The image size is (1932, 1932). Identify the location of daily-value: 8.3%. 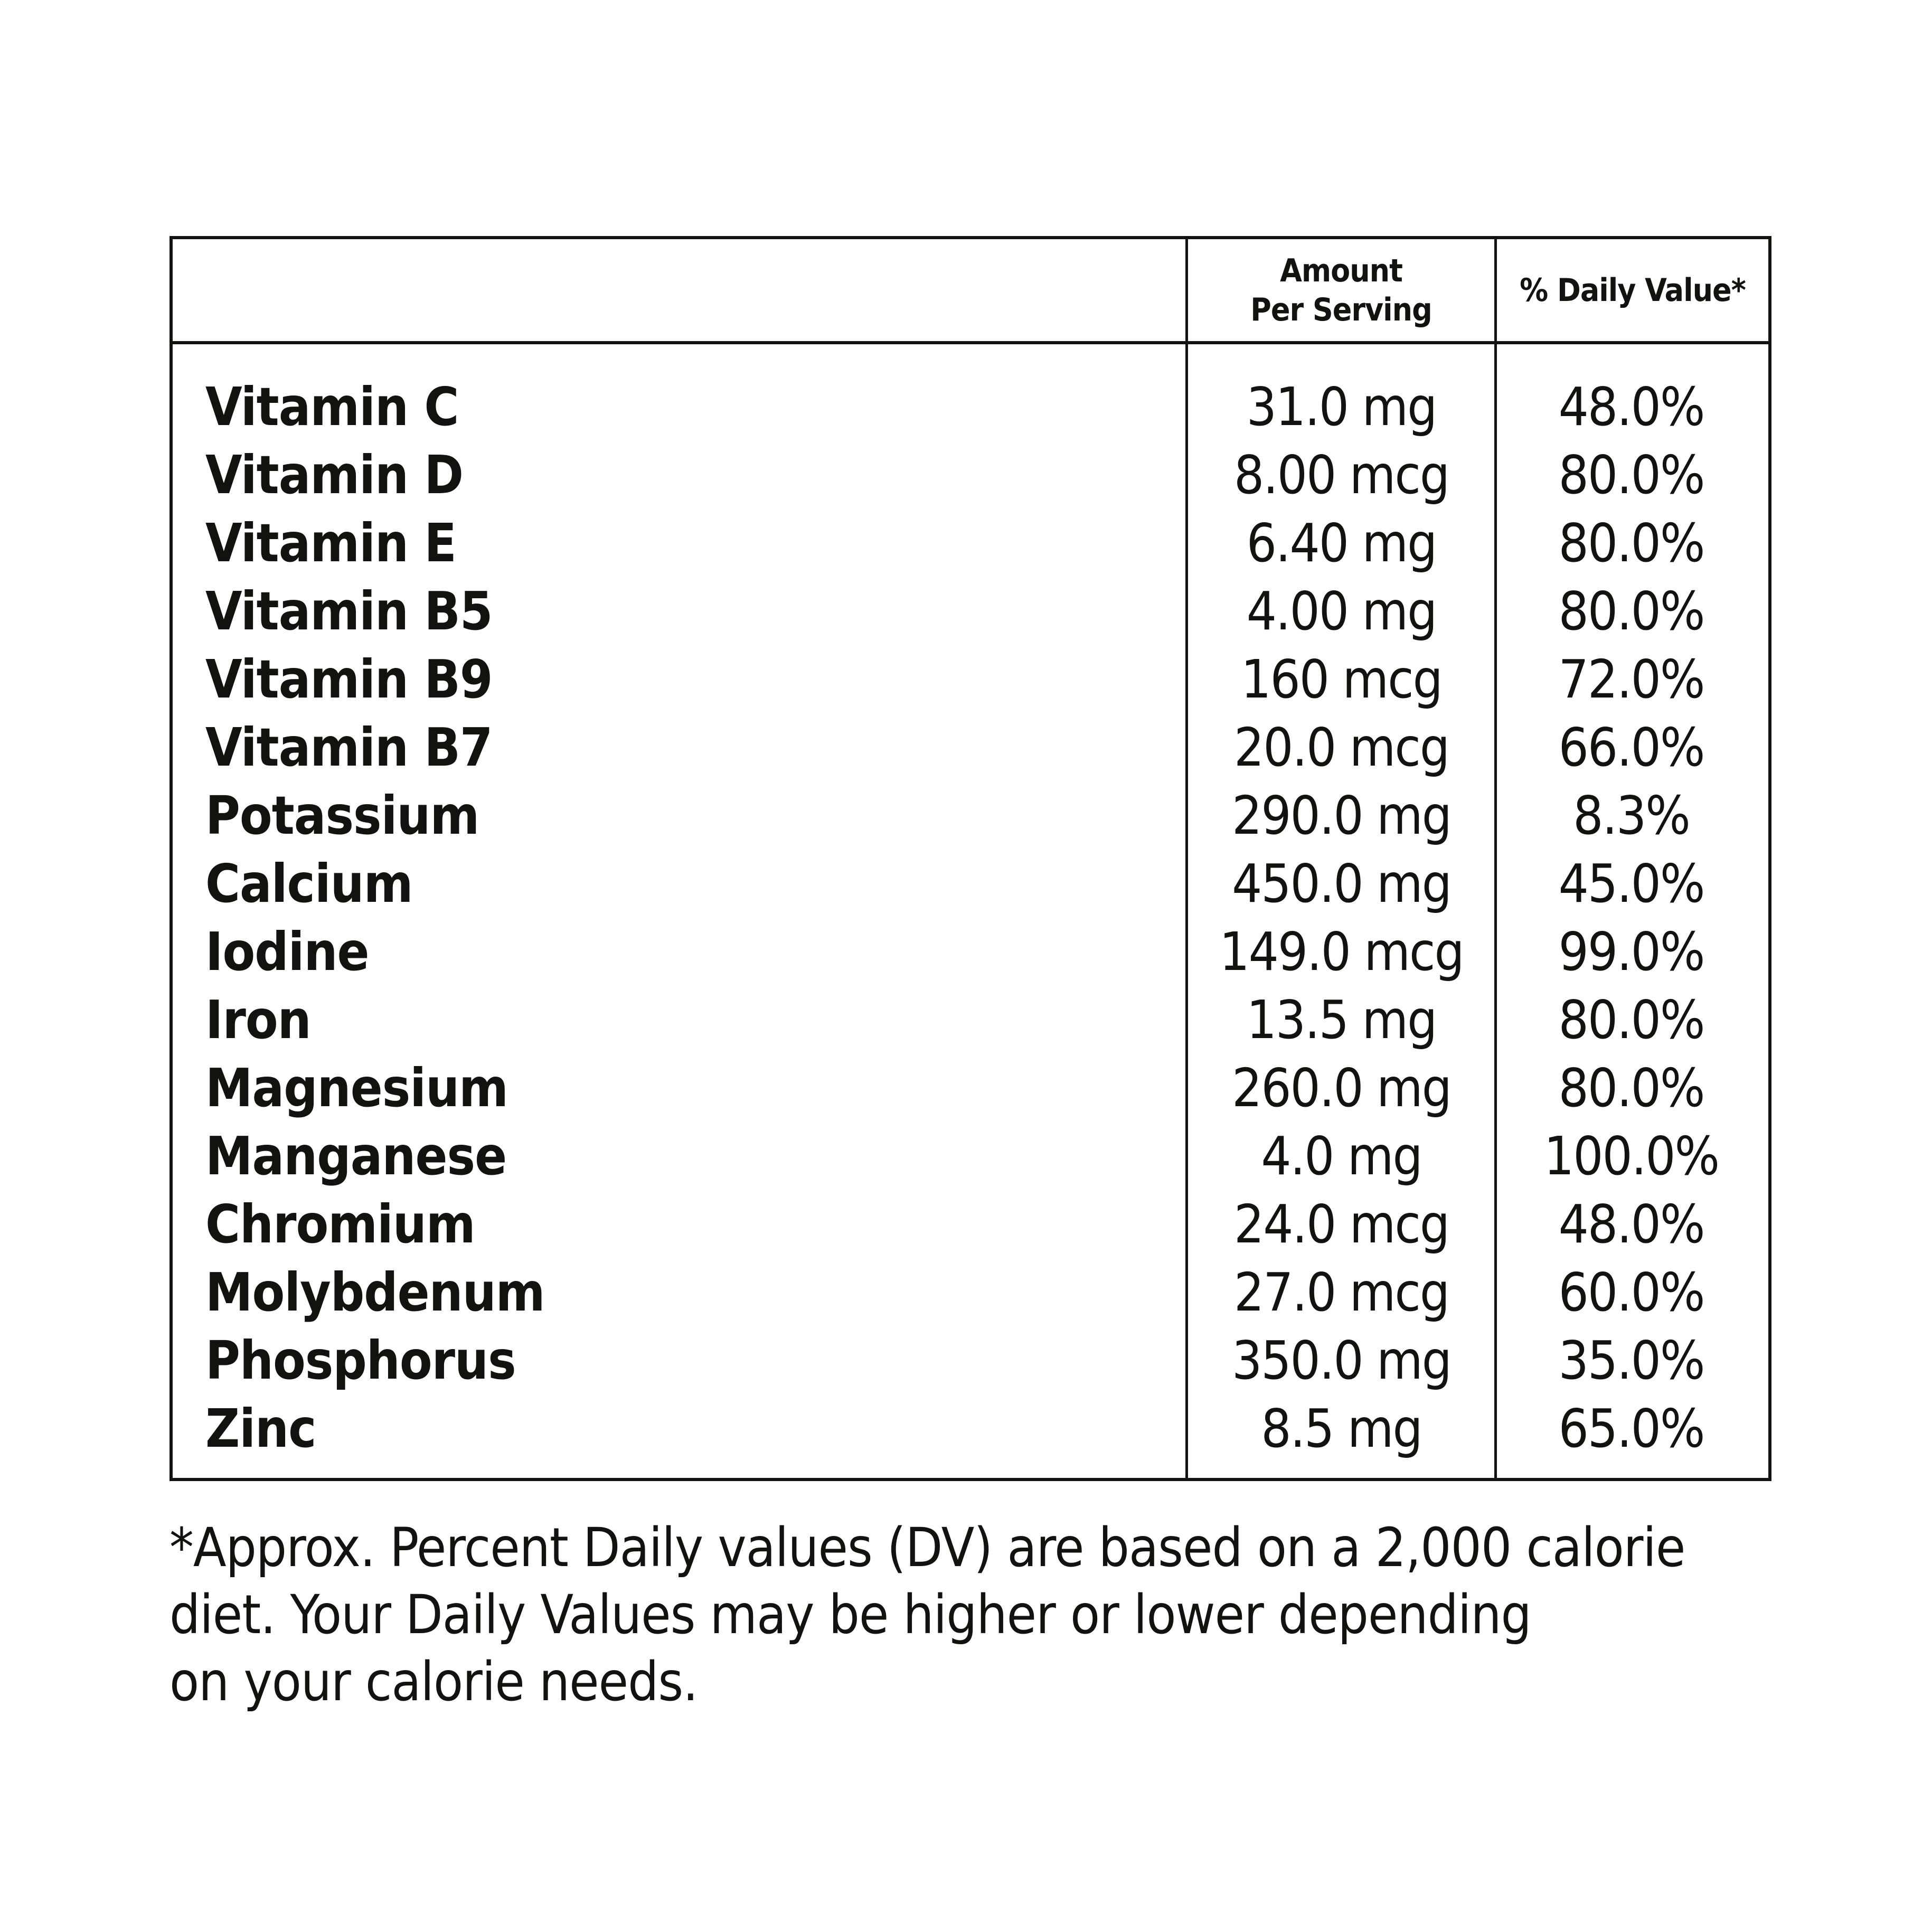
(1632, 816).